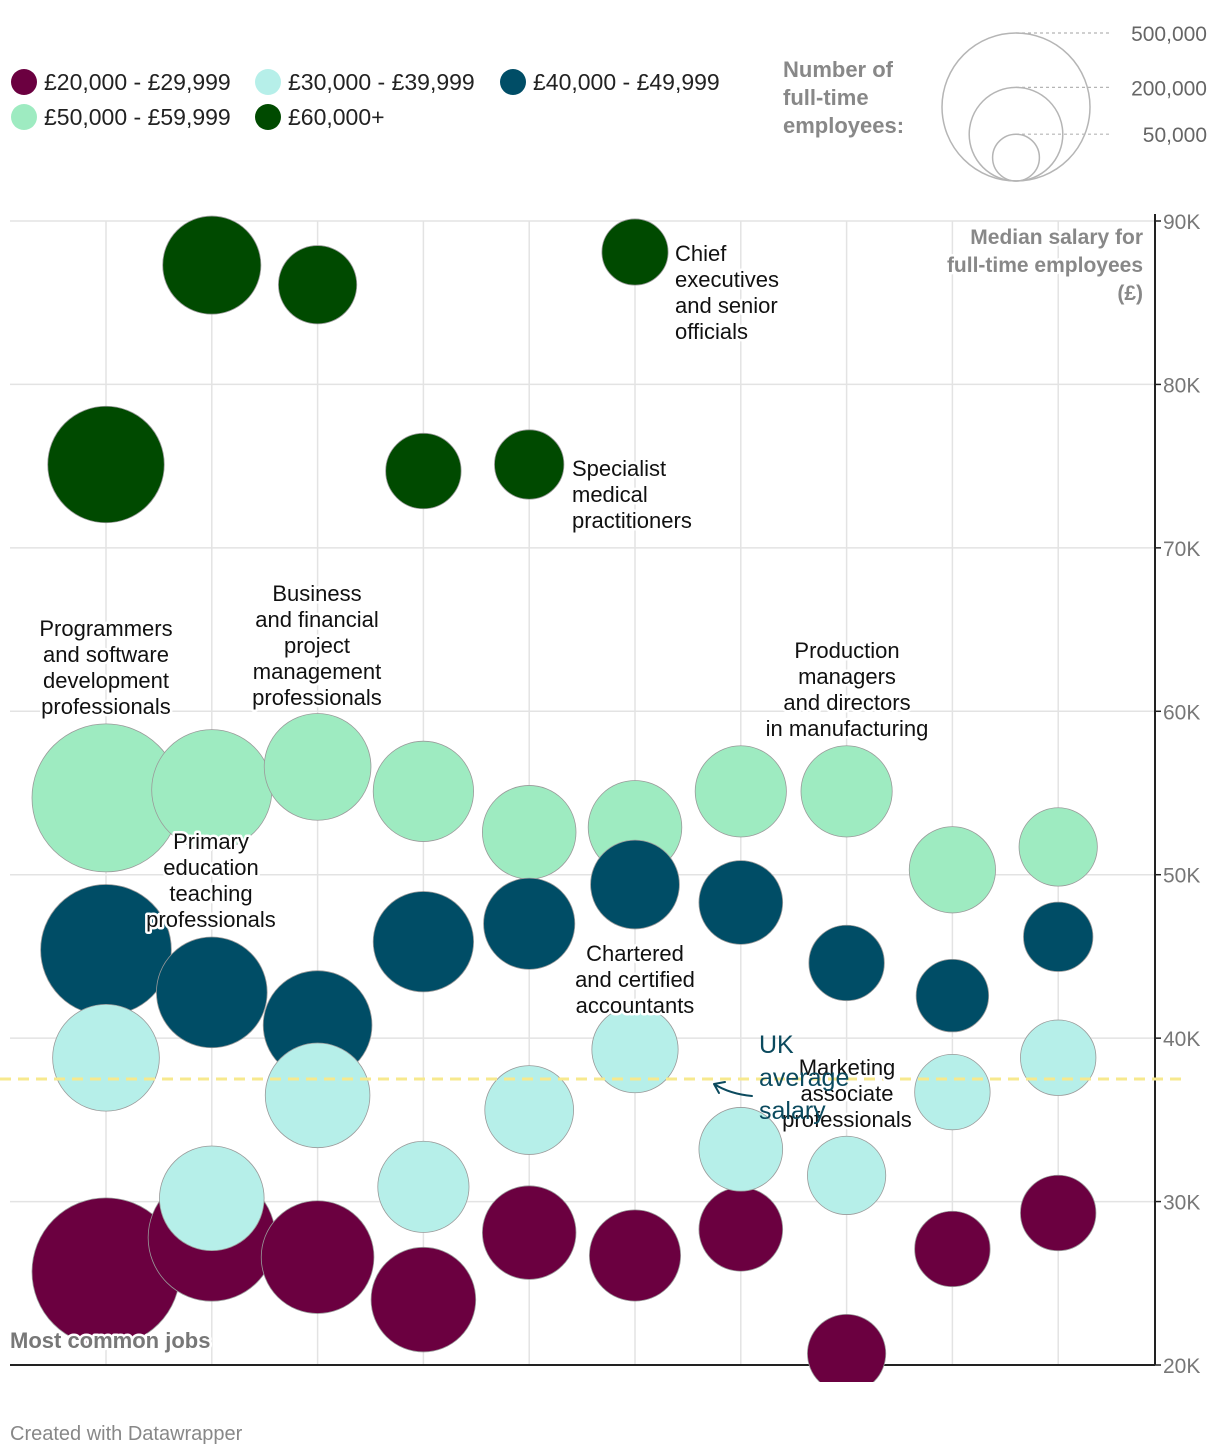 The width and height of the screenshot is (1220, 1456). I want to click on annotation-accountants-line: and certified, so click(635, 979).